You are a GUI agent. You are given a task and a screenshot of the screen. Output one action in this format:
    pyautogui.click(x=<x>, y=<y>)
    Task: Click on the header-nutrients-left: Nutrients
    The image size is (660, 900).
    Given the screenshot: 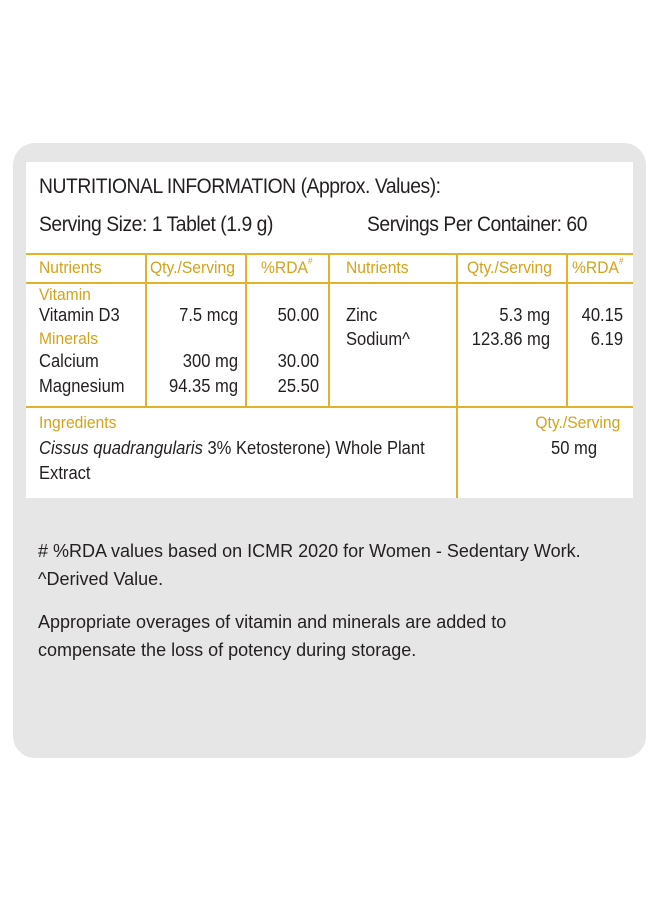 What is the action you would take?
    pyautogui.click(x=70, y=267)
    